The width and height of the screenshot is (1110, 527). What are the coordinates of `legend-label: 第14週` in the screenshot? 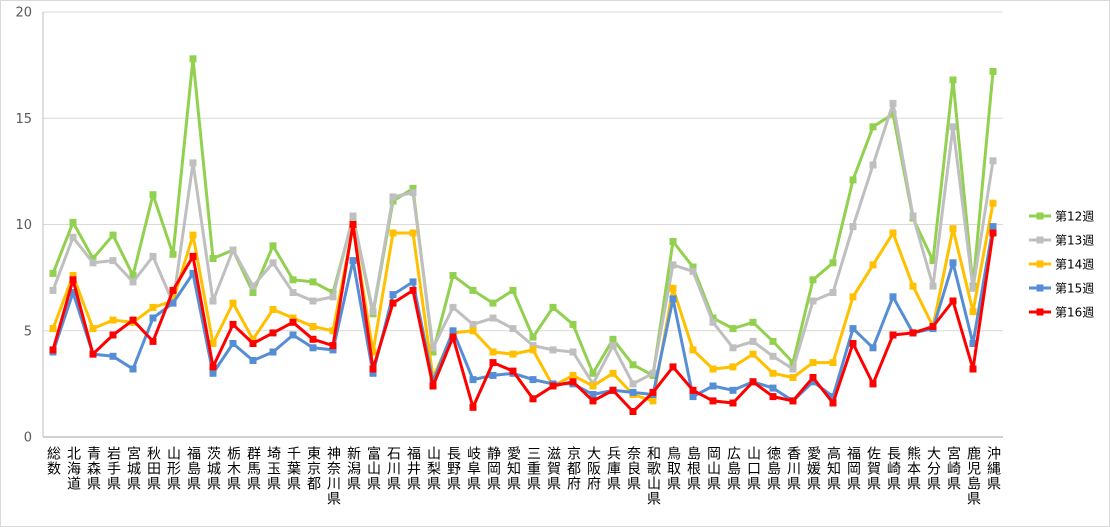 It's located at (1074, 265).